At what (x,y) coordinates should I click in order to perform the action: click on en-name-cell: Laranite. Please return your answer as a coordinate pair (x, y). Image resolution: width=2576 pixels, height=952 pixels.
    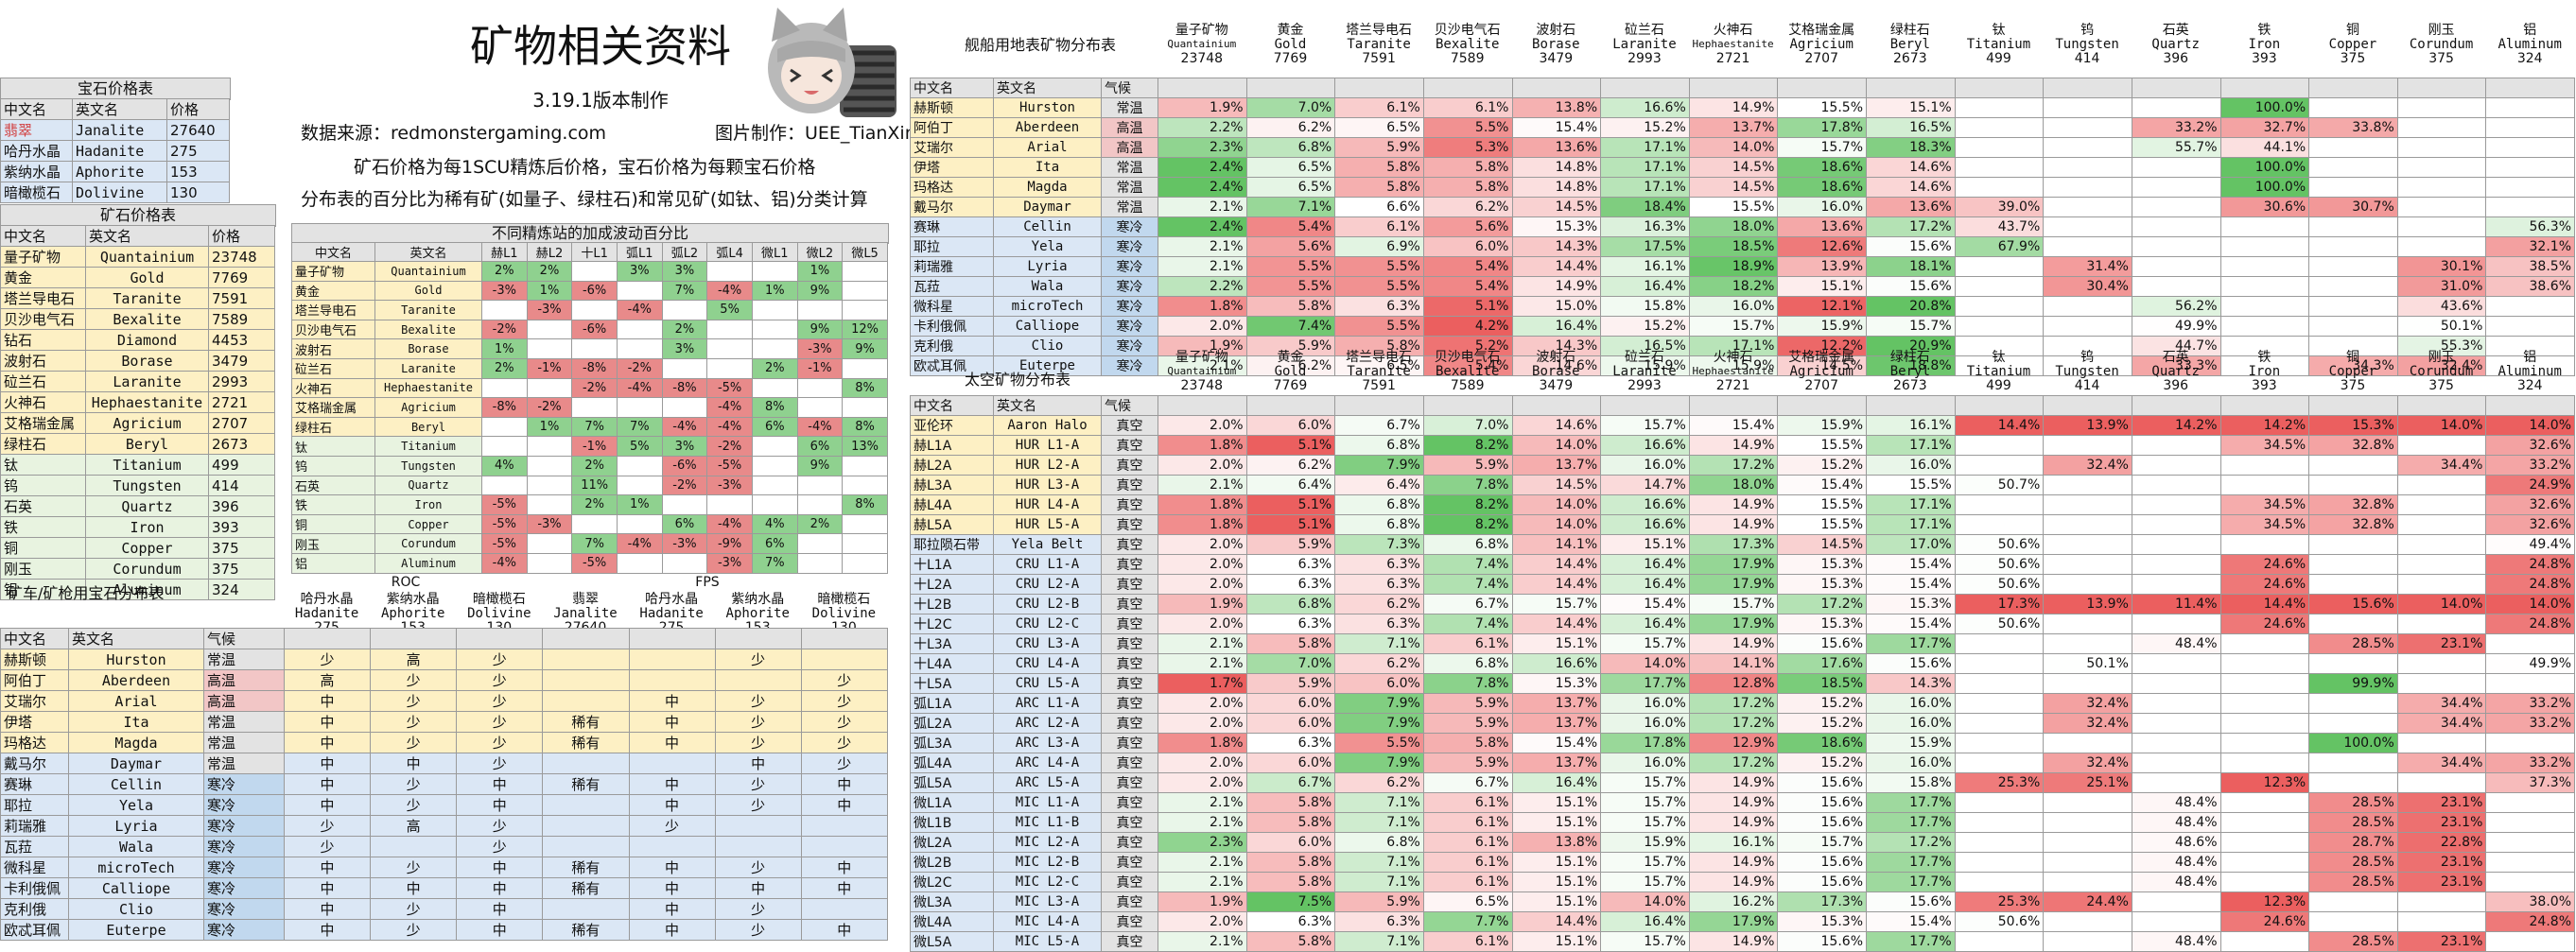
    Looking at the image, I should click on (428, 368).